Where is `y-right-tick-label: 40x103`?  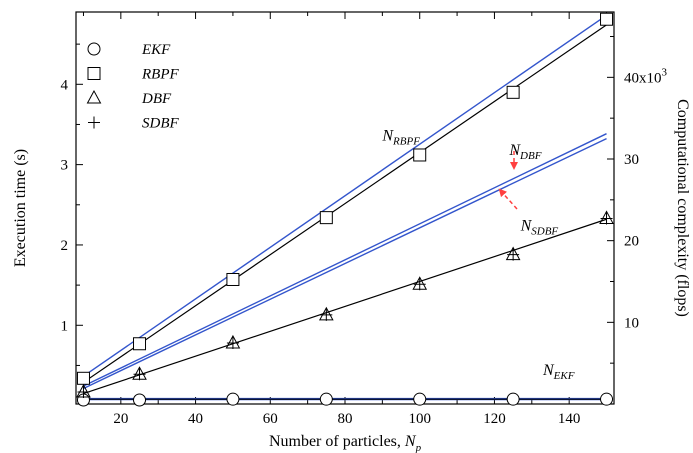 y-right-tick-label: 40x103 is located at coordinates (646, 76).